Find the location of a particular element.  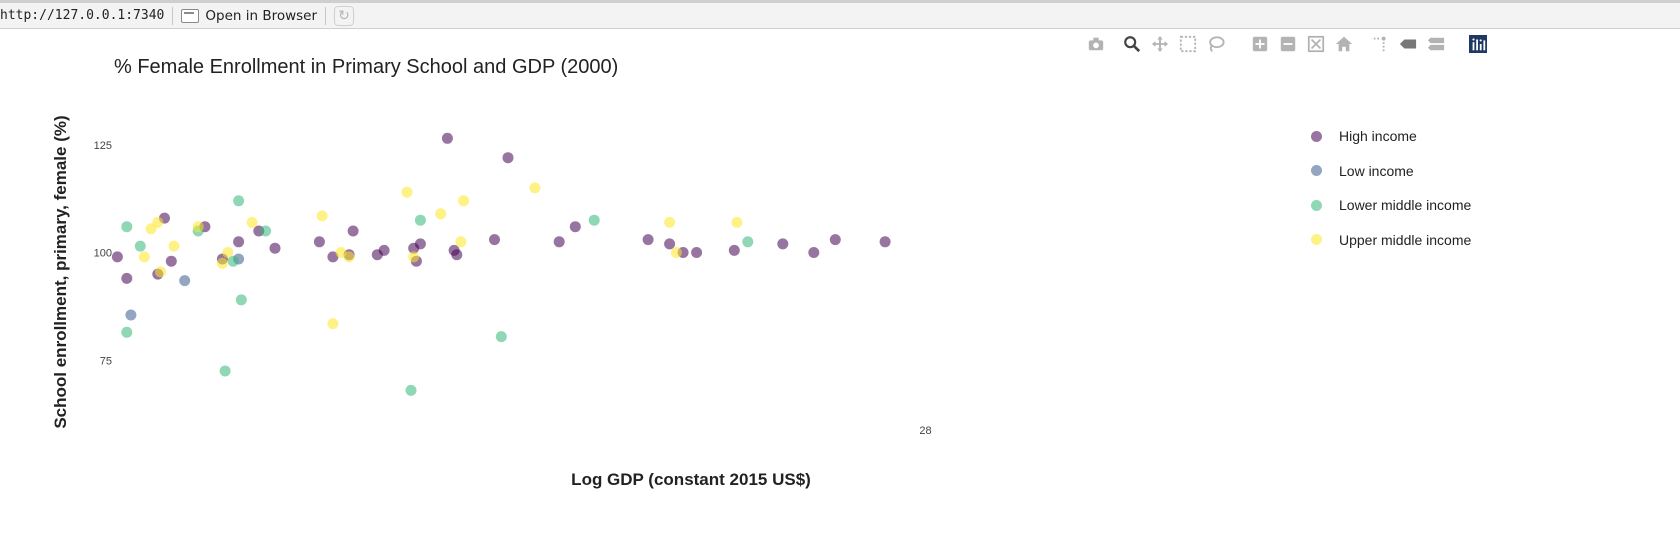

open-in-browser-button: Open in Browser is located at coordinates (249, 16).